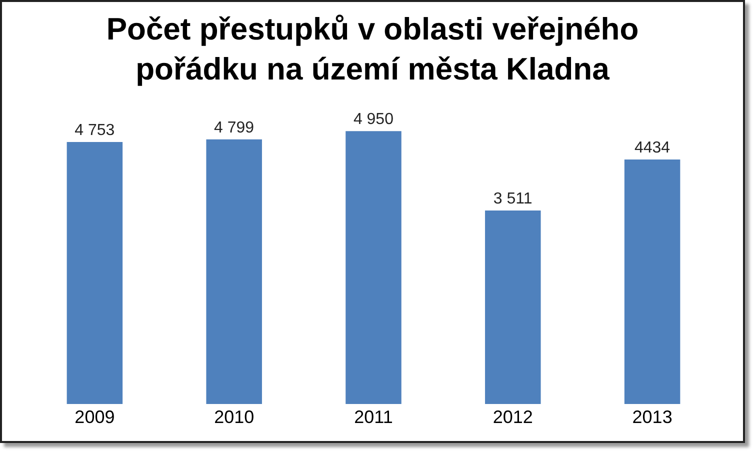 The width and height of the screenshot is (753, 451). What do you see at coordinates (94, 130) in the screenshot?
I see `data-label: 4 753` at bounding box center [94, 130].